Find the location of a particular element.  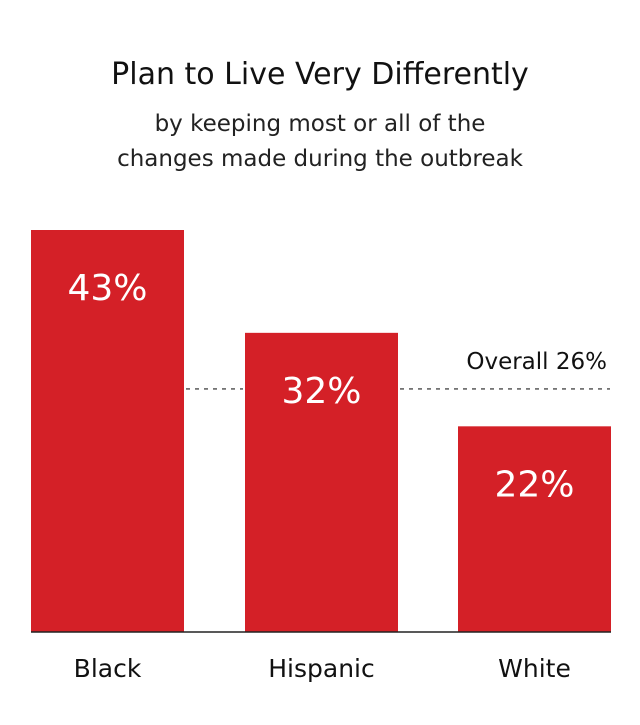

bar-black is located at coordinates (107, 431).